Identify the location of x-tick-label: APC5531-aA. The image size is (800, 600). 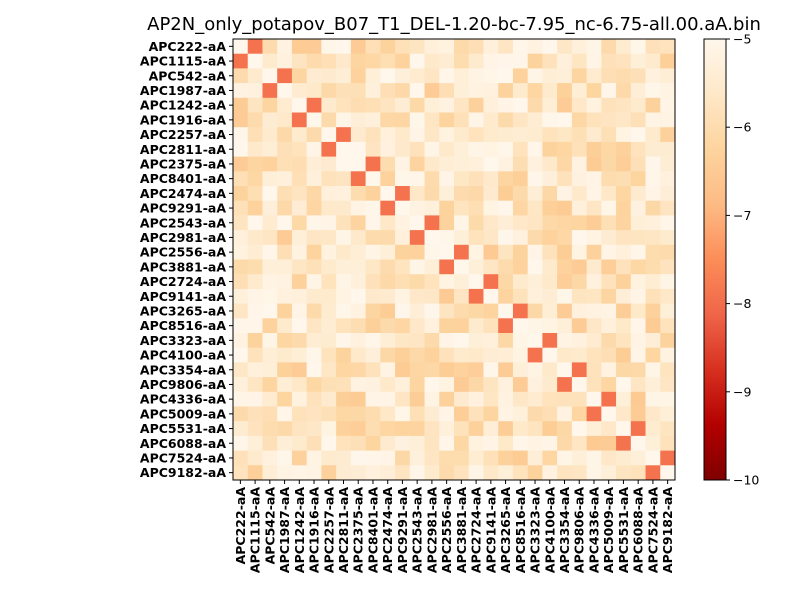
(623, 530).